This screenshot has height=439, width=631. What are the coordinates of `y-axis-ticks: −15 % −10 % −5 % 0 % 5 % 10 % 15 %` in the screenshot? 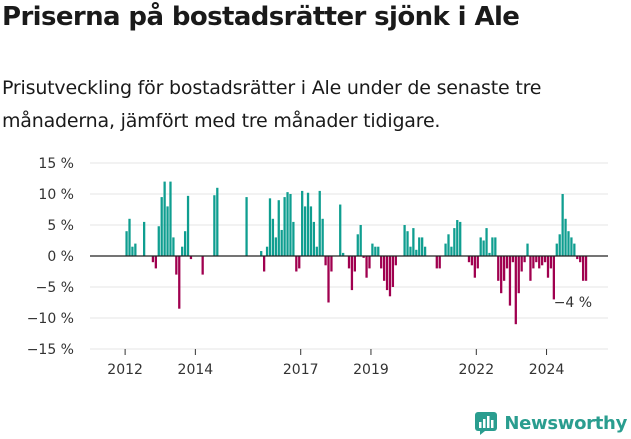 It's located at (50, 257).